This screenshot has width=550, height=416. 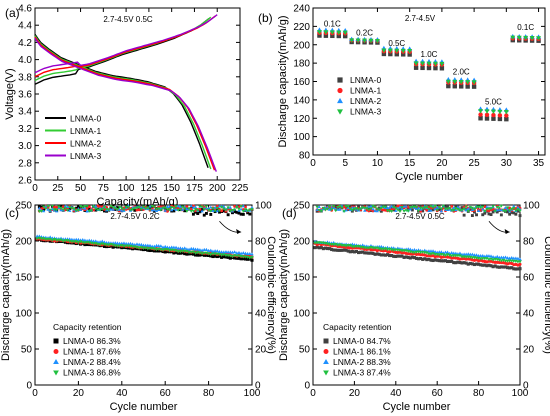 What do you see at coordinates (438, 393) in the screenshot?
I see `x-tick-label: 60` at bounding box center [438, 393].